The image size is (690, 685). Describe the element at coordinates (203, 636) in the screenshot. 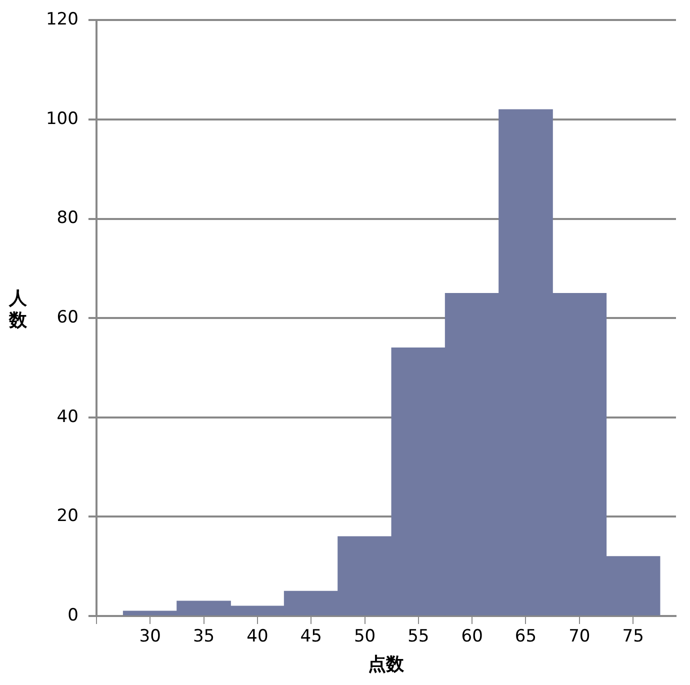

I see `x-tick-label: 35` at that location.